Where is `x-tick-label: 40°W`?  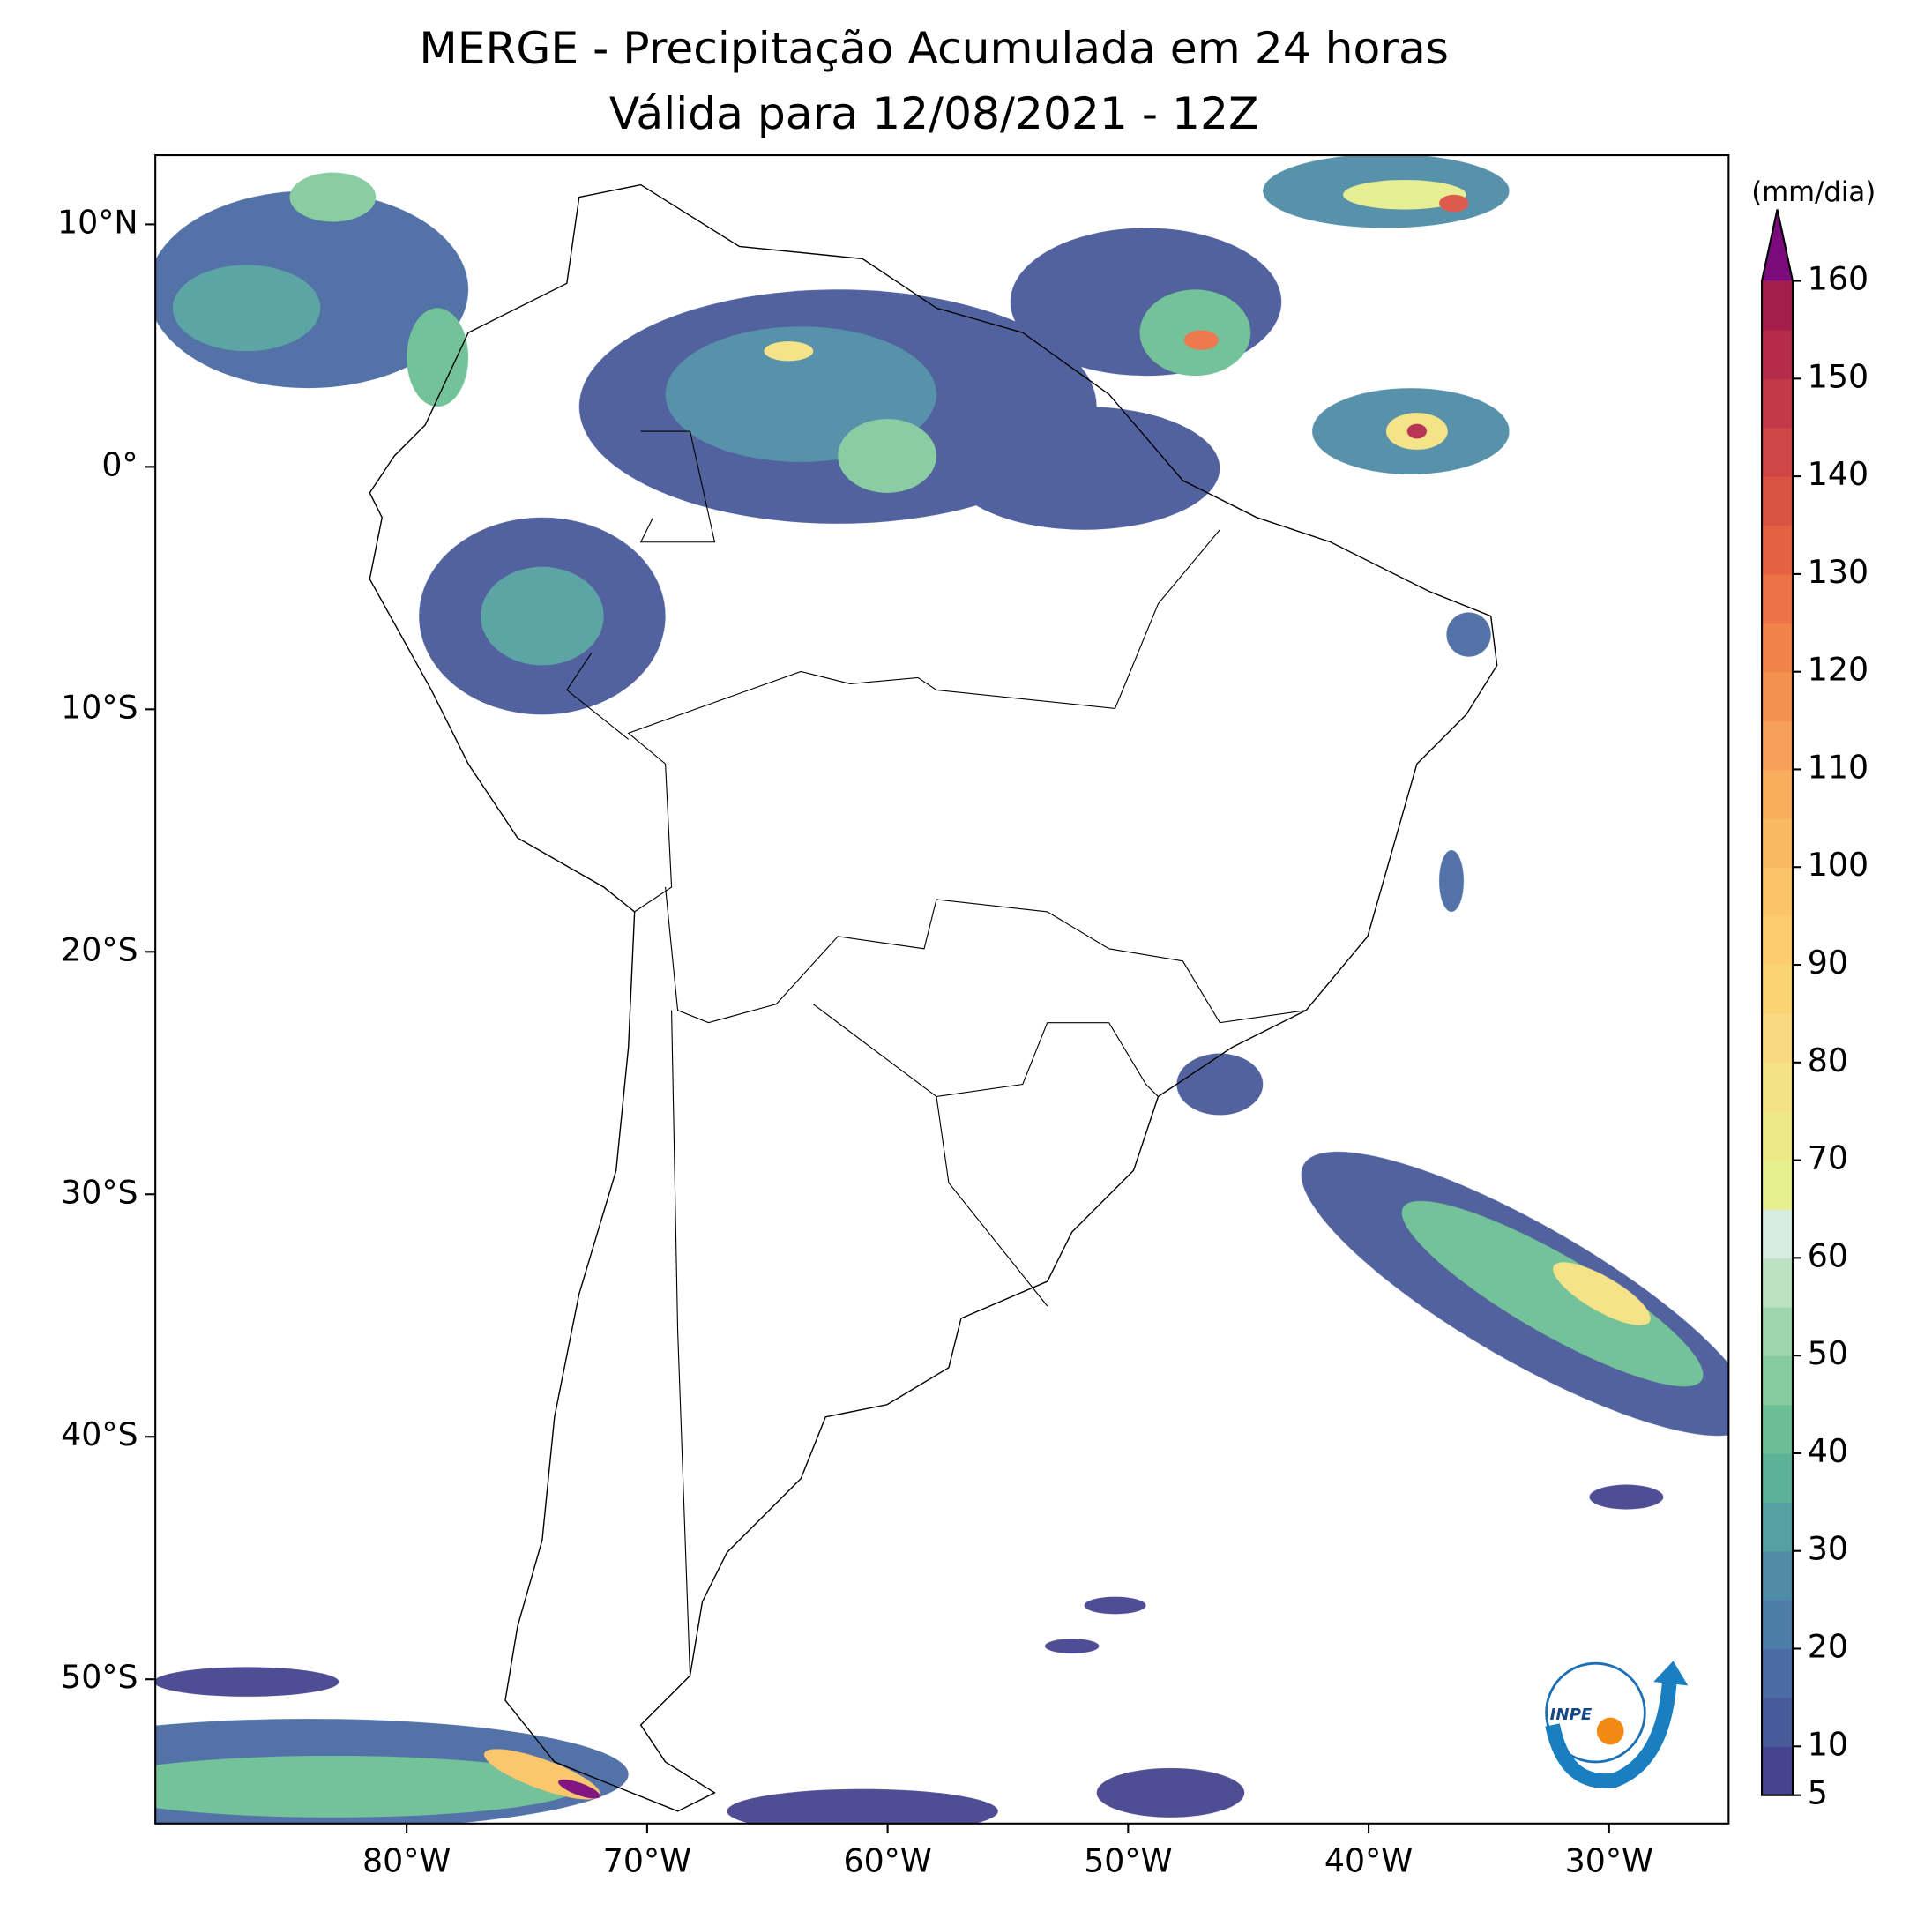
x-tick-label: 40°W is located at coordinates (1368, 1861).